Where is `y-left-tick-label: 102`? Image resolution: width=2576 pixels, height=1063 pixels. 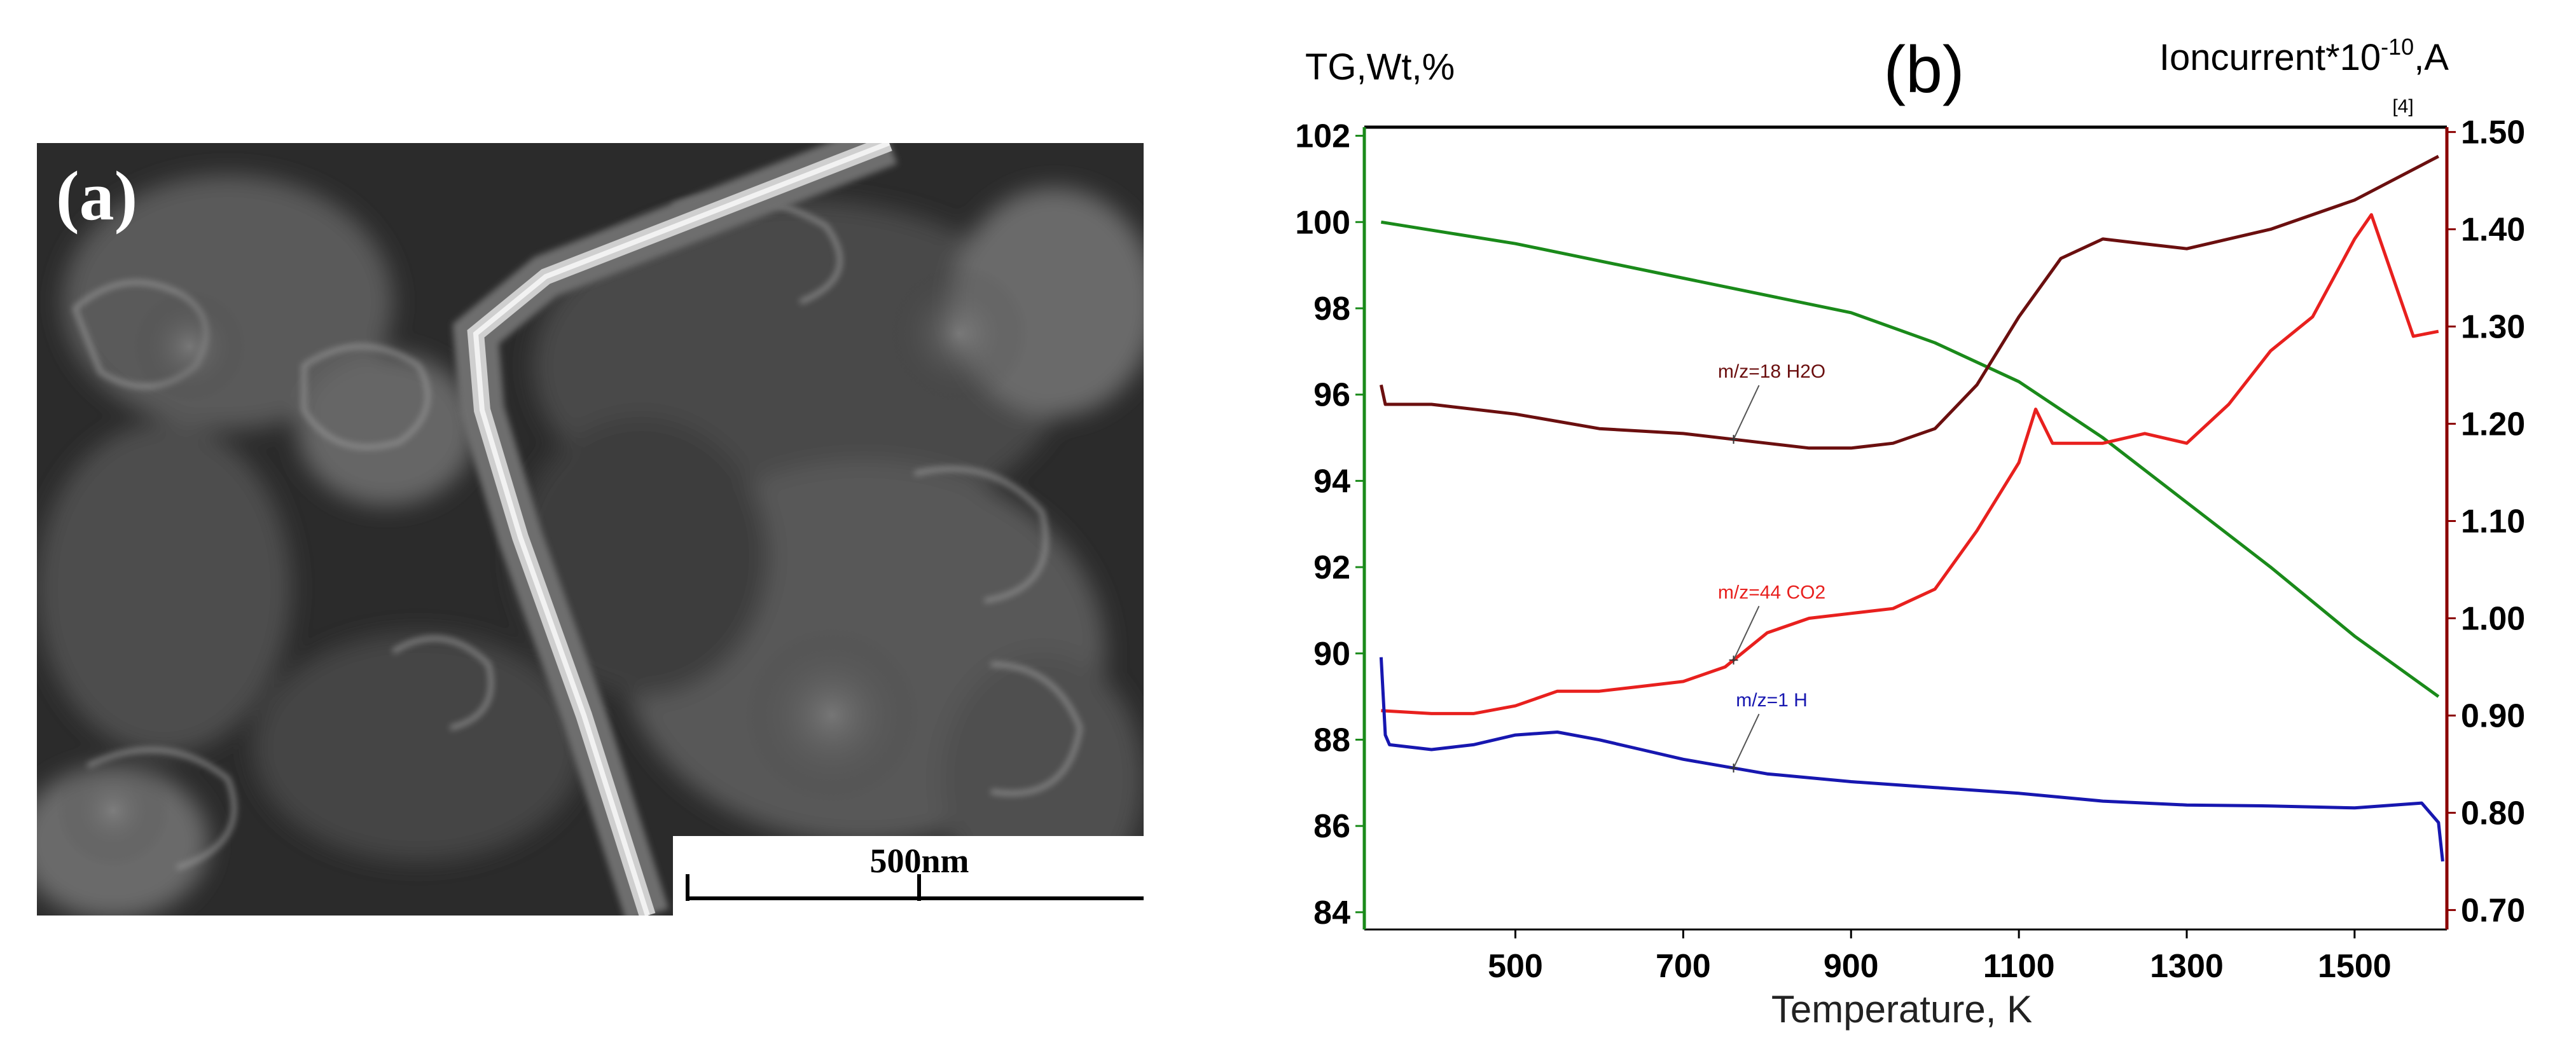 y-left-tick-label: 102 is located at coordinates (1322, 136).